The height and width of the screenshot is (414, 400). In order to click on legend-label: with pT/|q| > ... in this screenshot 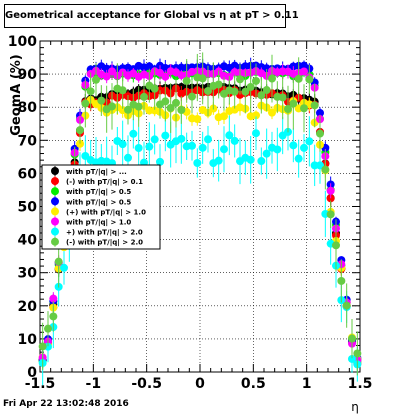, I will do `click(96, 172)`.